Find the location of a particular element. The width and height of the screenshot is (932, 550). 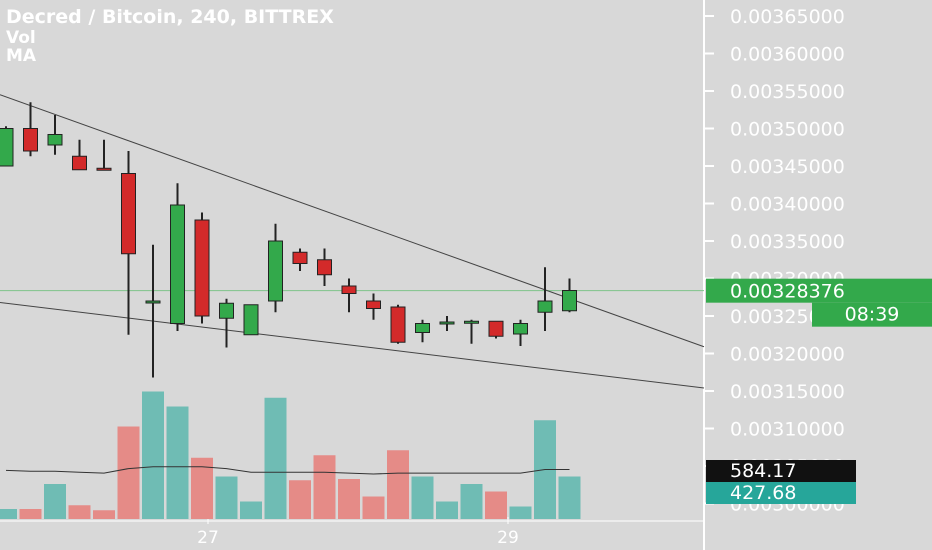

current-price-badge is located at coordinates (819, 290).